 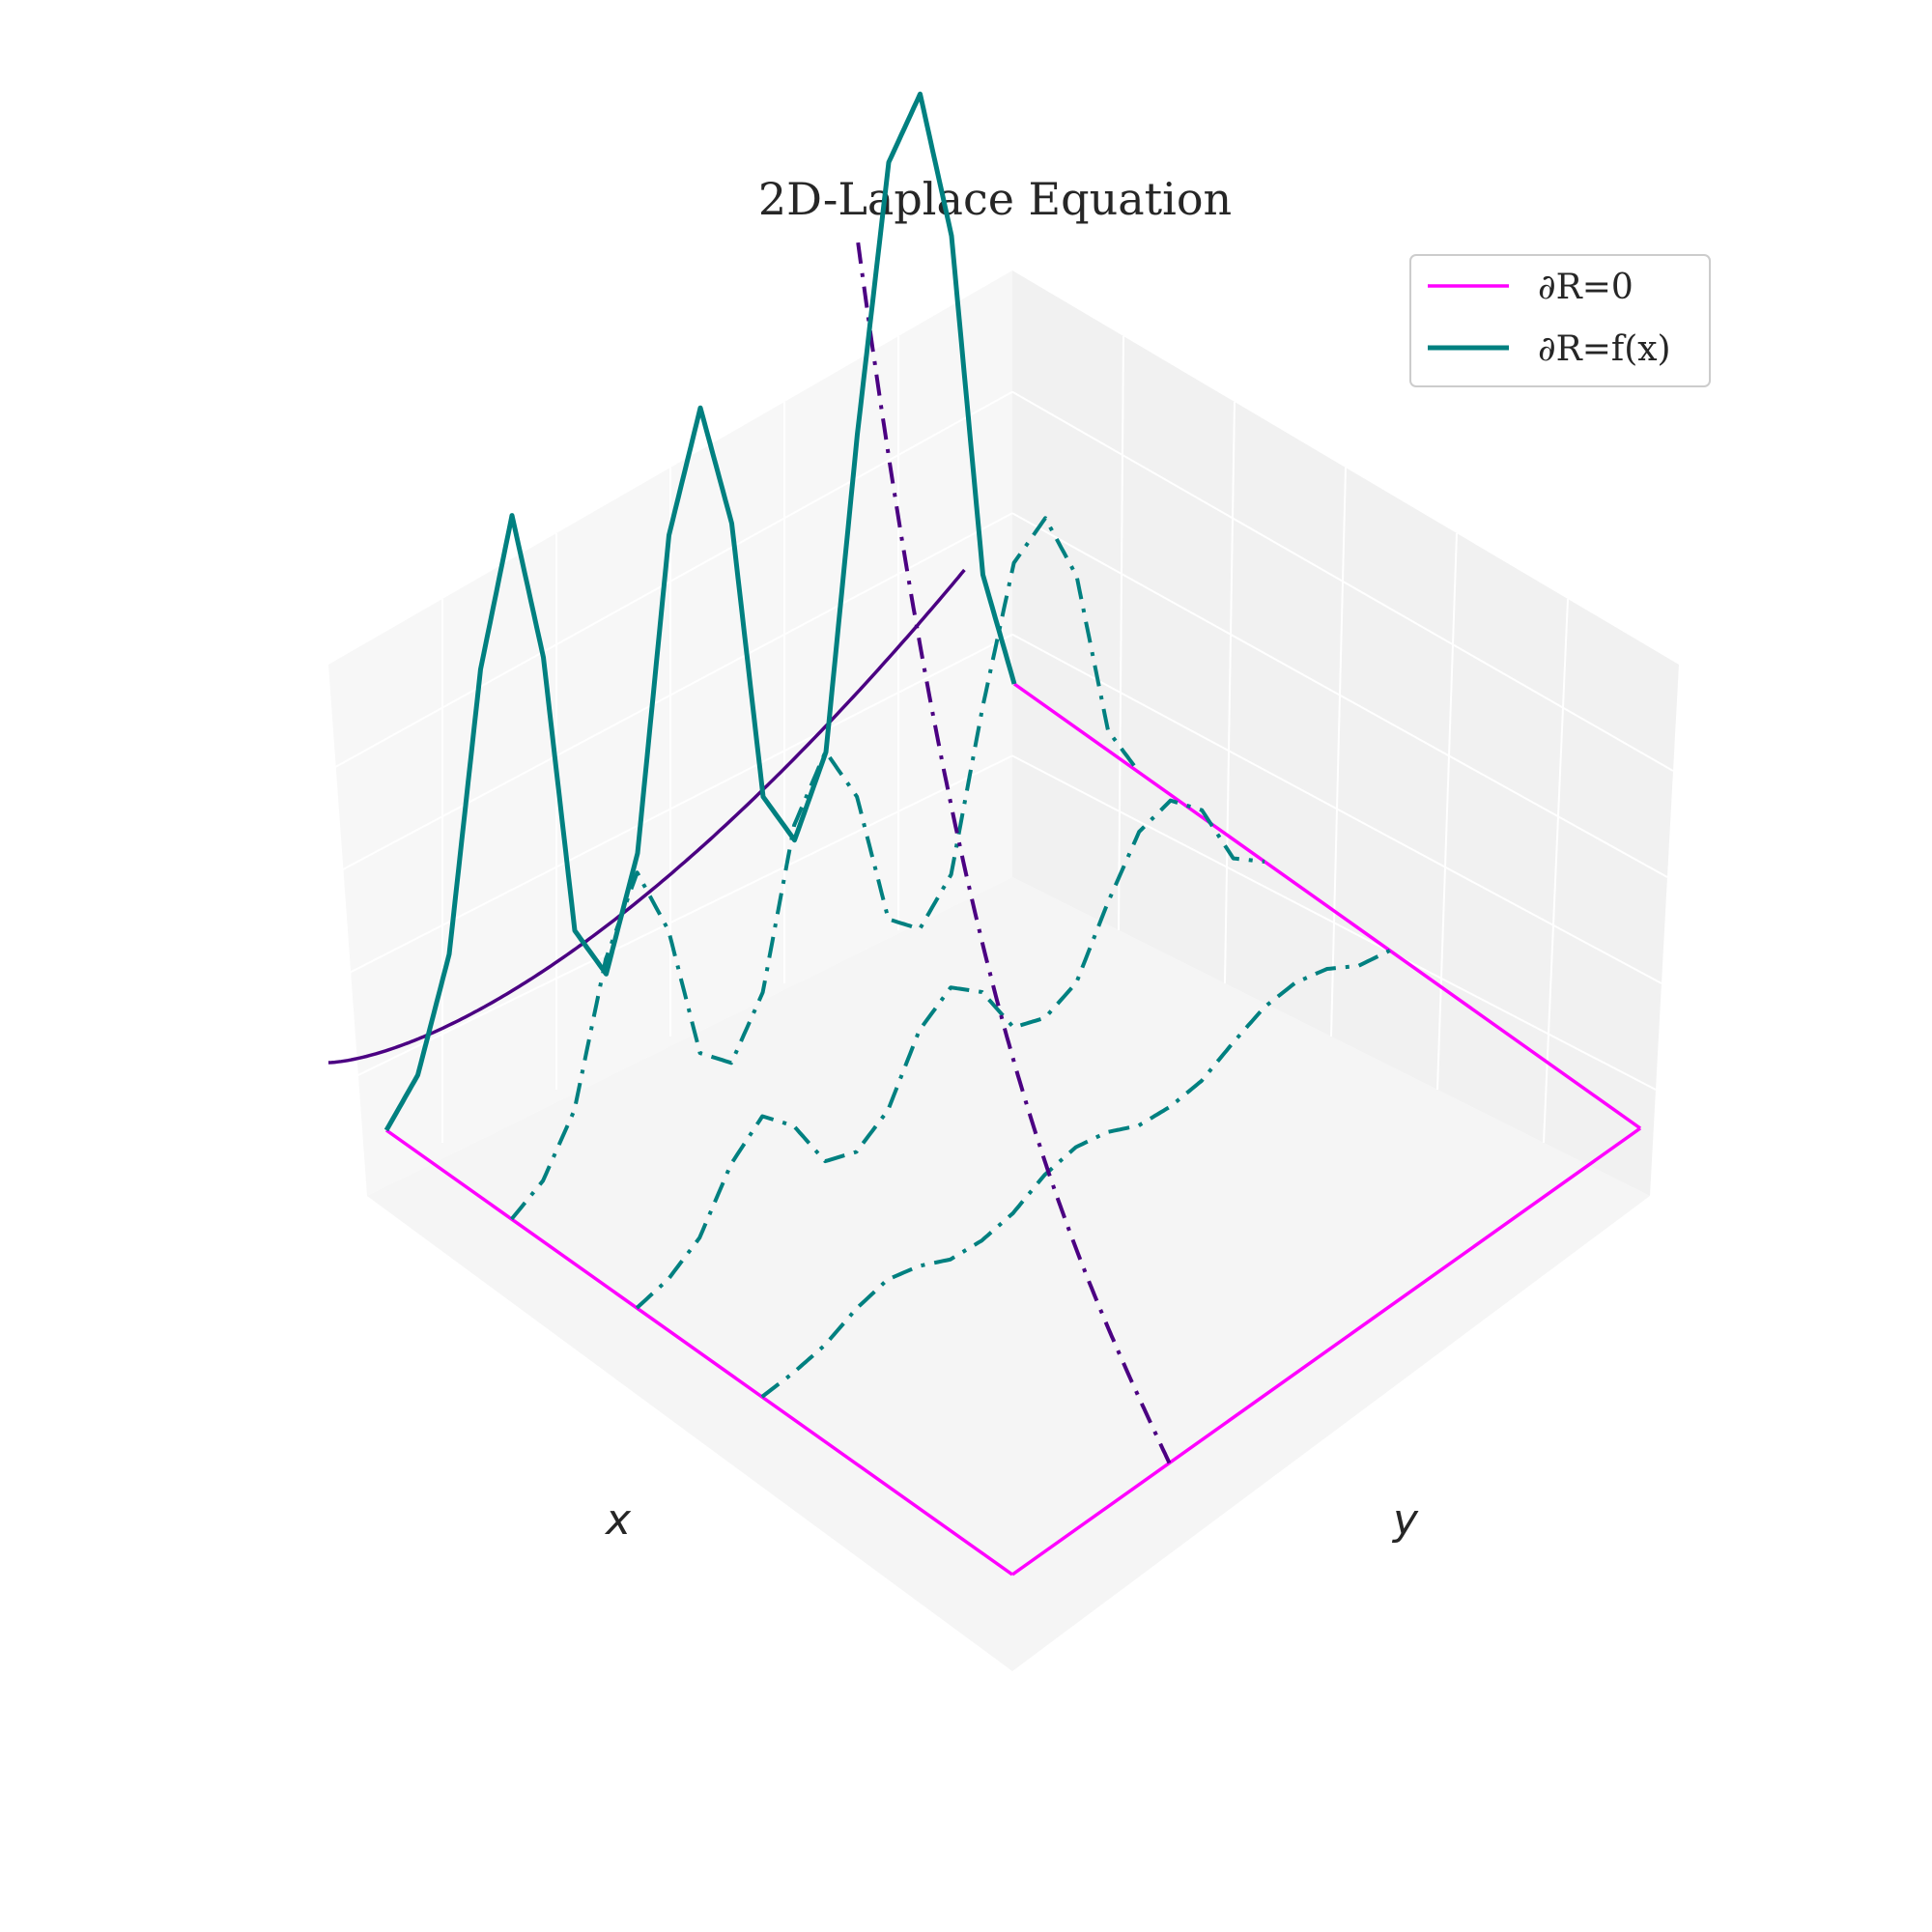 I want to click on legend: ∂R=0 ∂R=f(x), so click(x=1560, y=320).